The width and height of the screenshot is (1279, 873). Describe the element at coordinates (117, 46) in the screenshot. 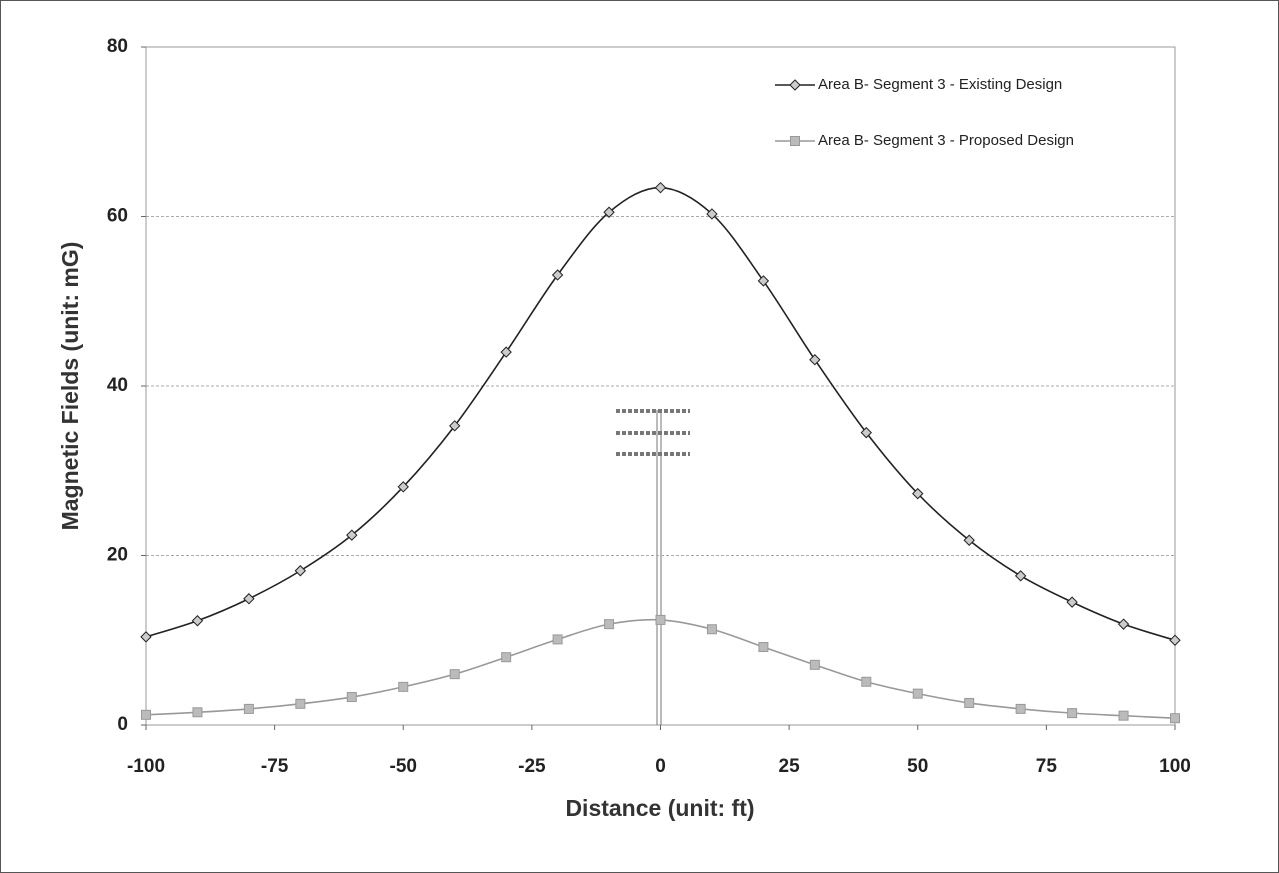

I see `y-tick-label: 80` at that location.